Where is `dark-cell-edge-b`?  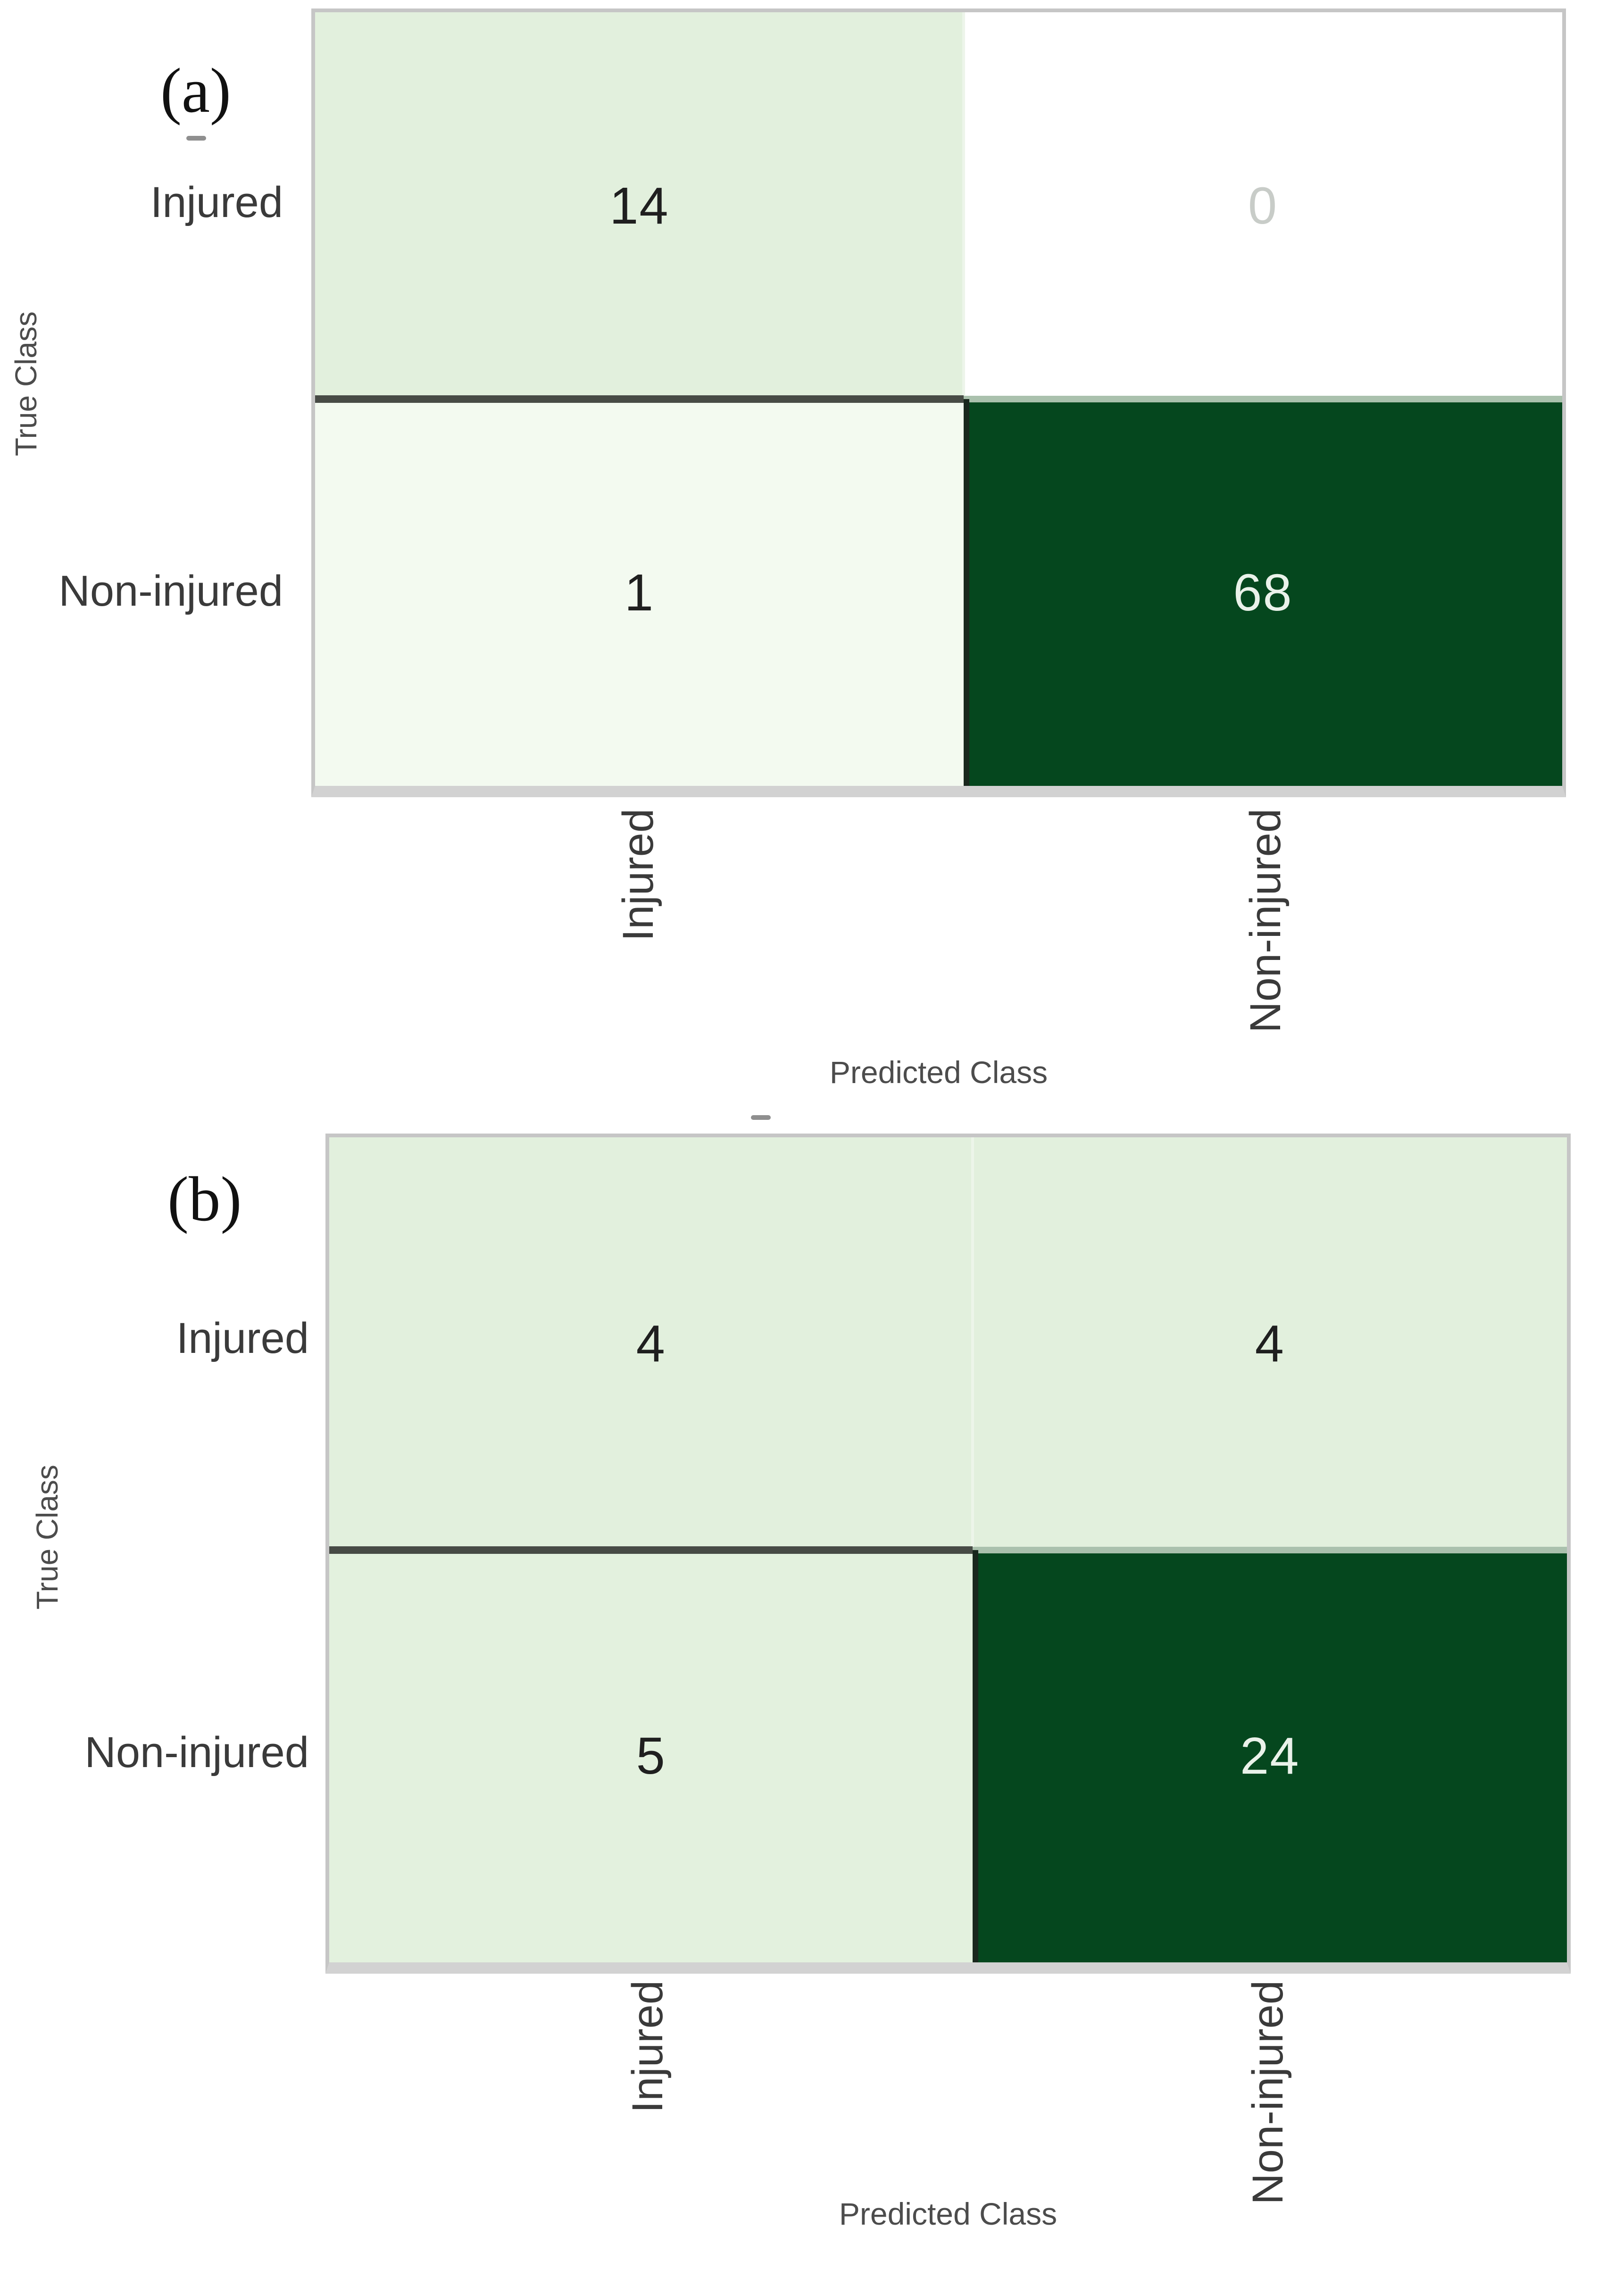
dark-cell-edge-b is located at coordinates (976, 1756).